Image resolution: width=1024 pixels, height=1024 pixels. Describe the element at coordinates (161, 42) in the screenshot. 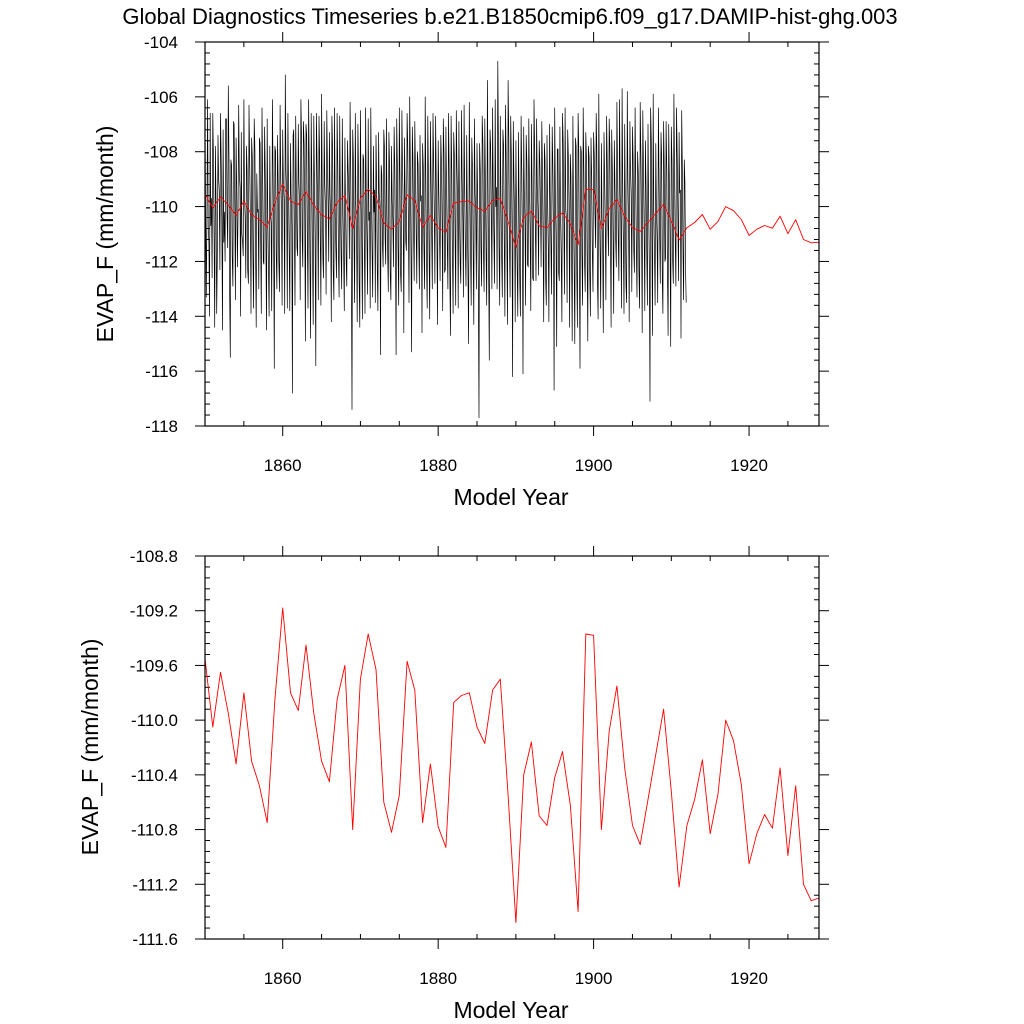

I see `y-tick-label: -104` at that location.